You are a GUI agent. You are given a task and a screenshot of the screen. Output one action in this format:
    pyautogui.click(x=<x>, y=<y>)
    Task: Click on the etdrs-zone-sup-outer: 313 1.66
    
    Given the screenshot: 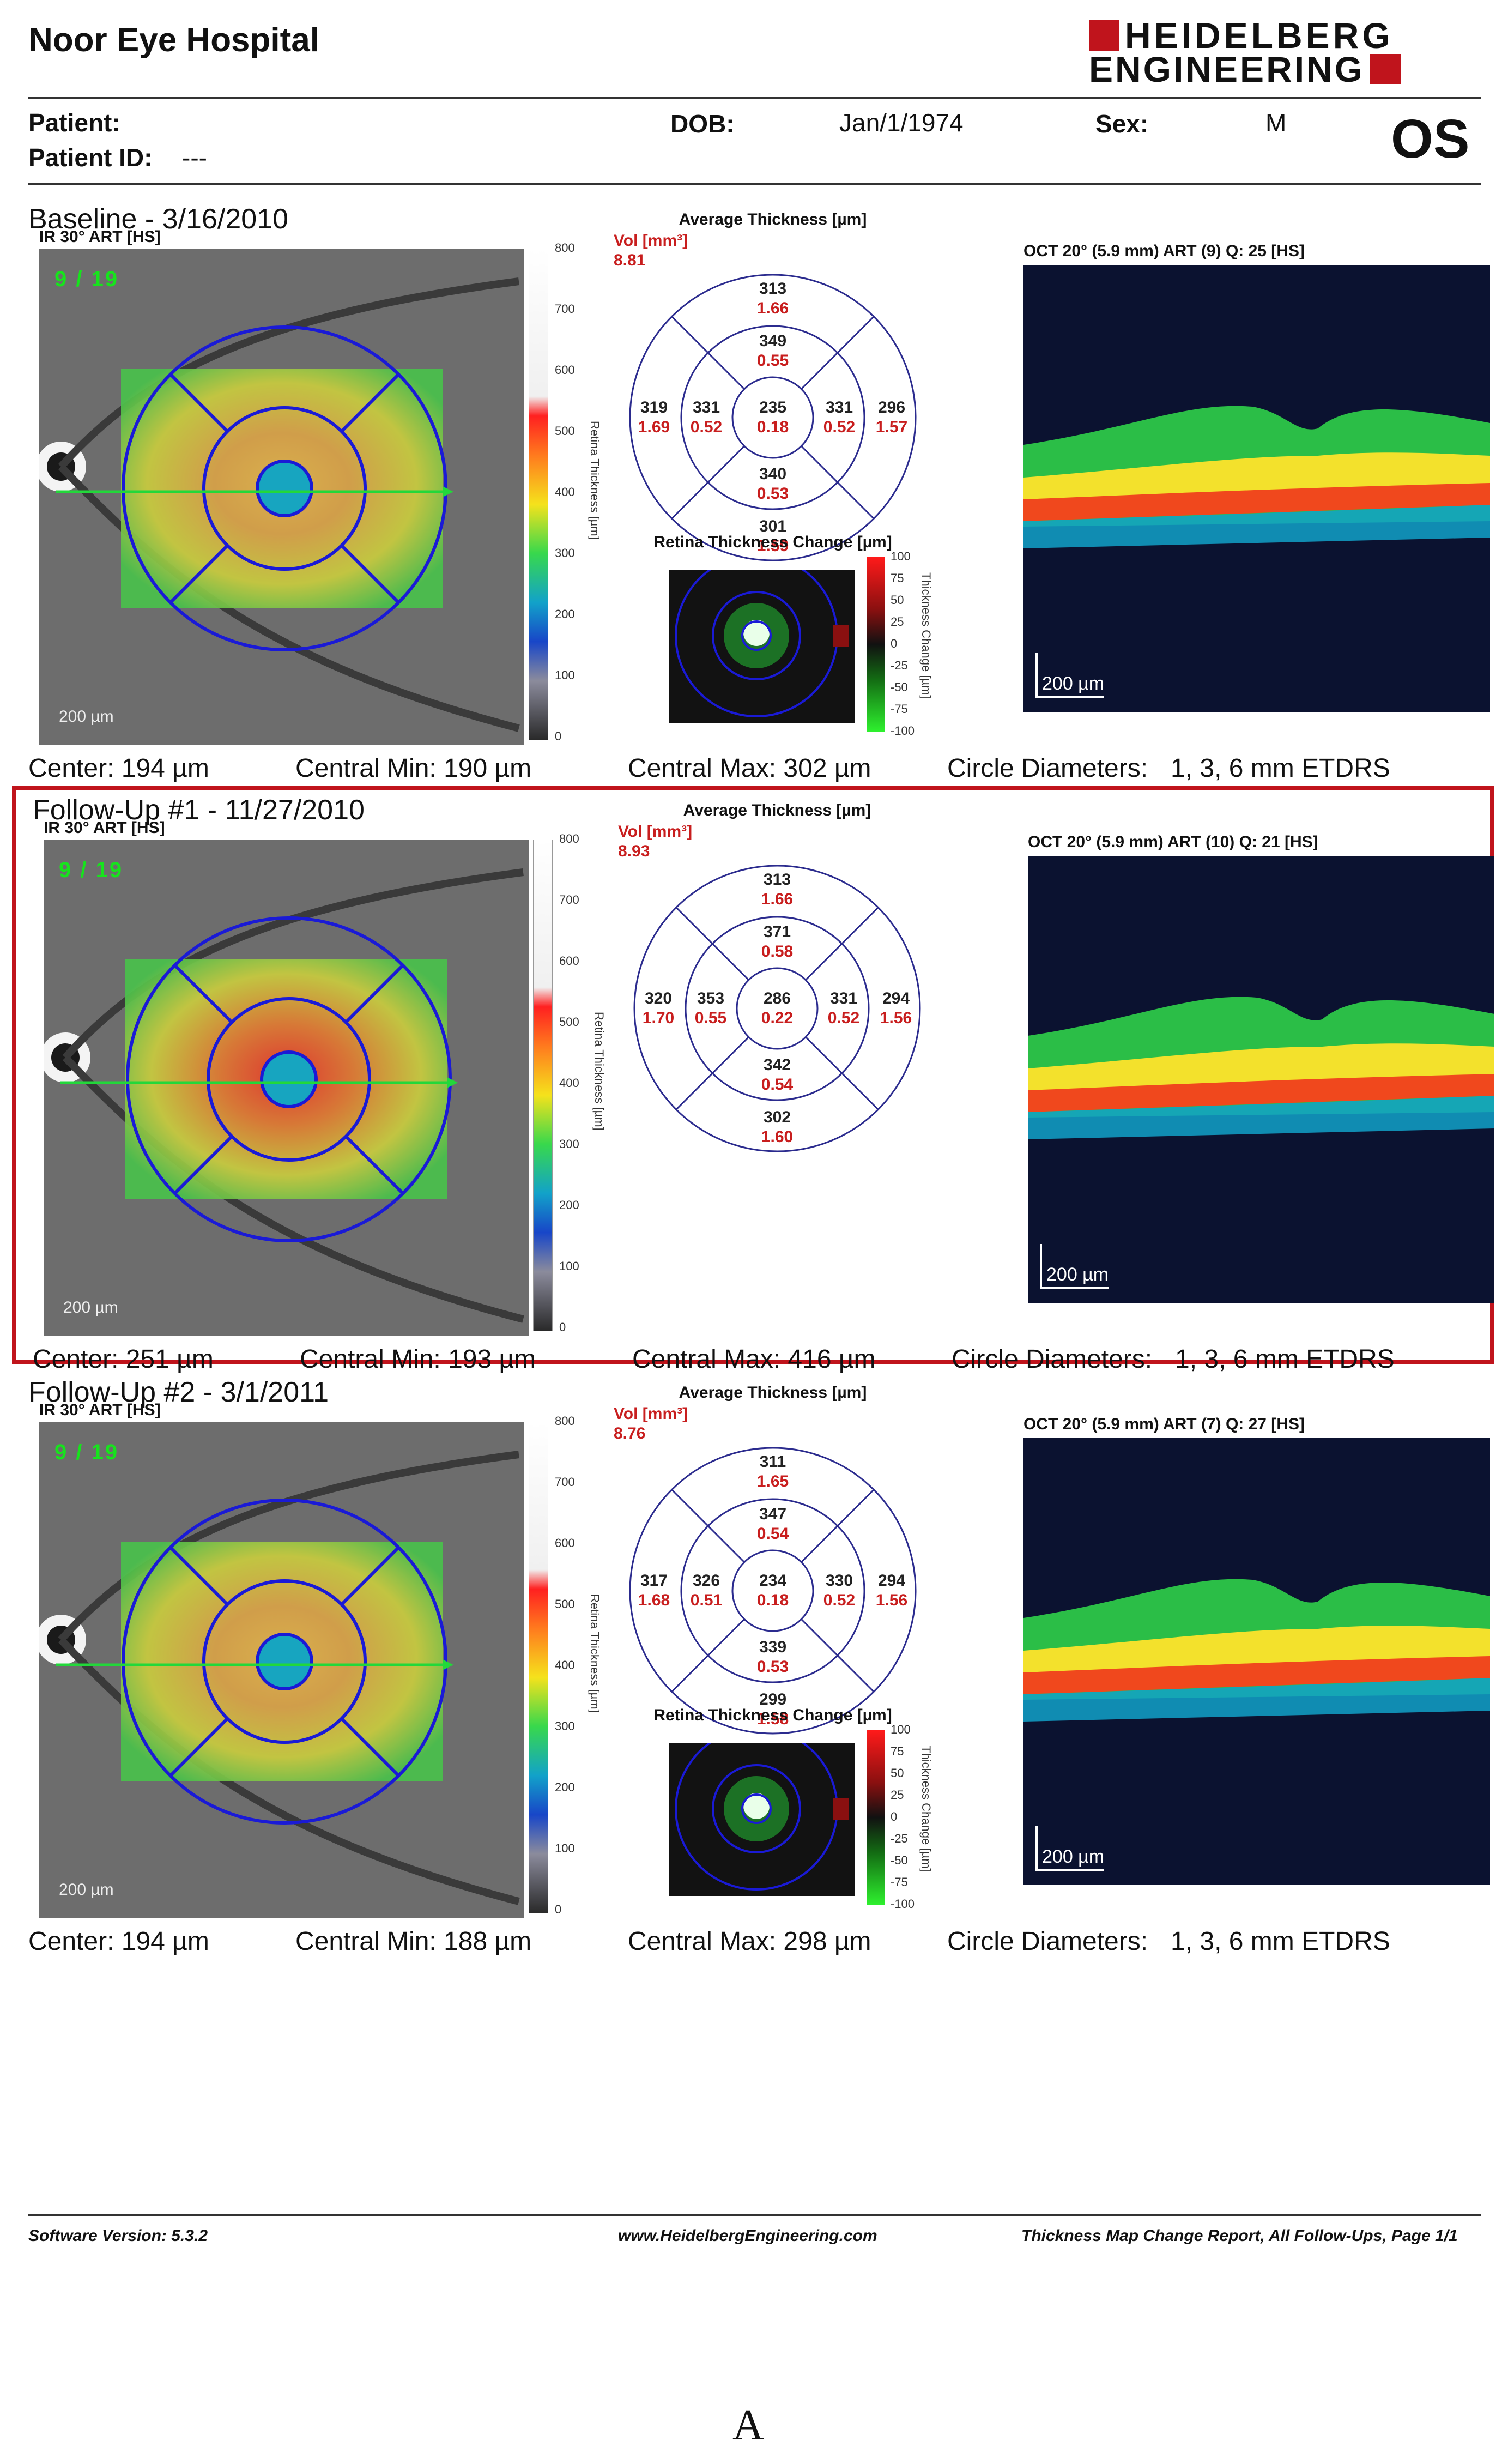 What is the action you would take?
    pyautogui.click(x=777, y=890)
    